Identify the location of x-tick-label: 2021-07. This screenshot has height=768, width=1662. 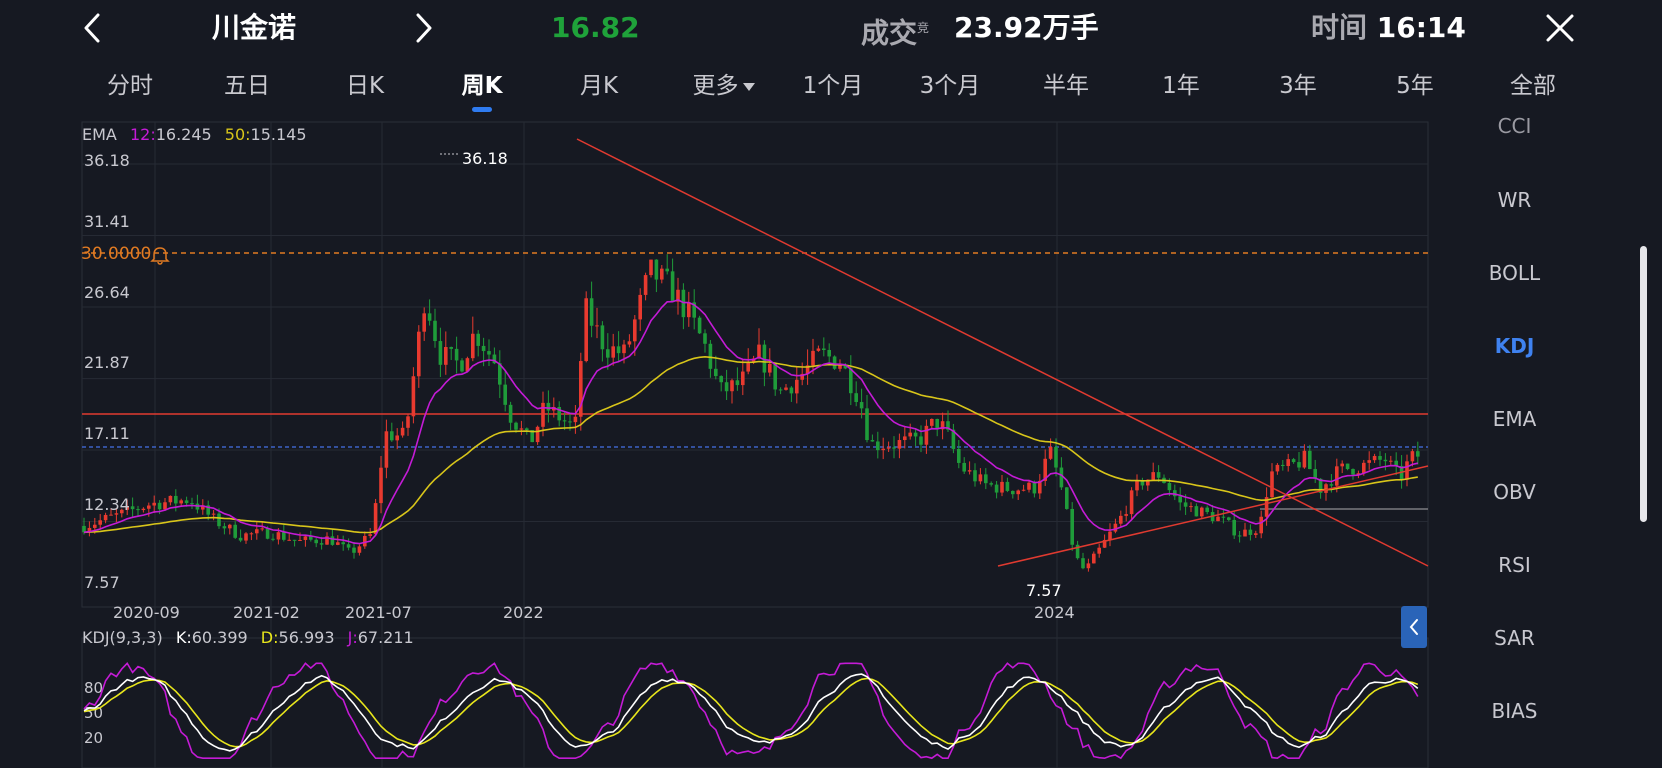
(378, 612).